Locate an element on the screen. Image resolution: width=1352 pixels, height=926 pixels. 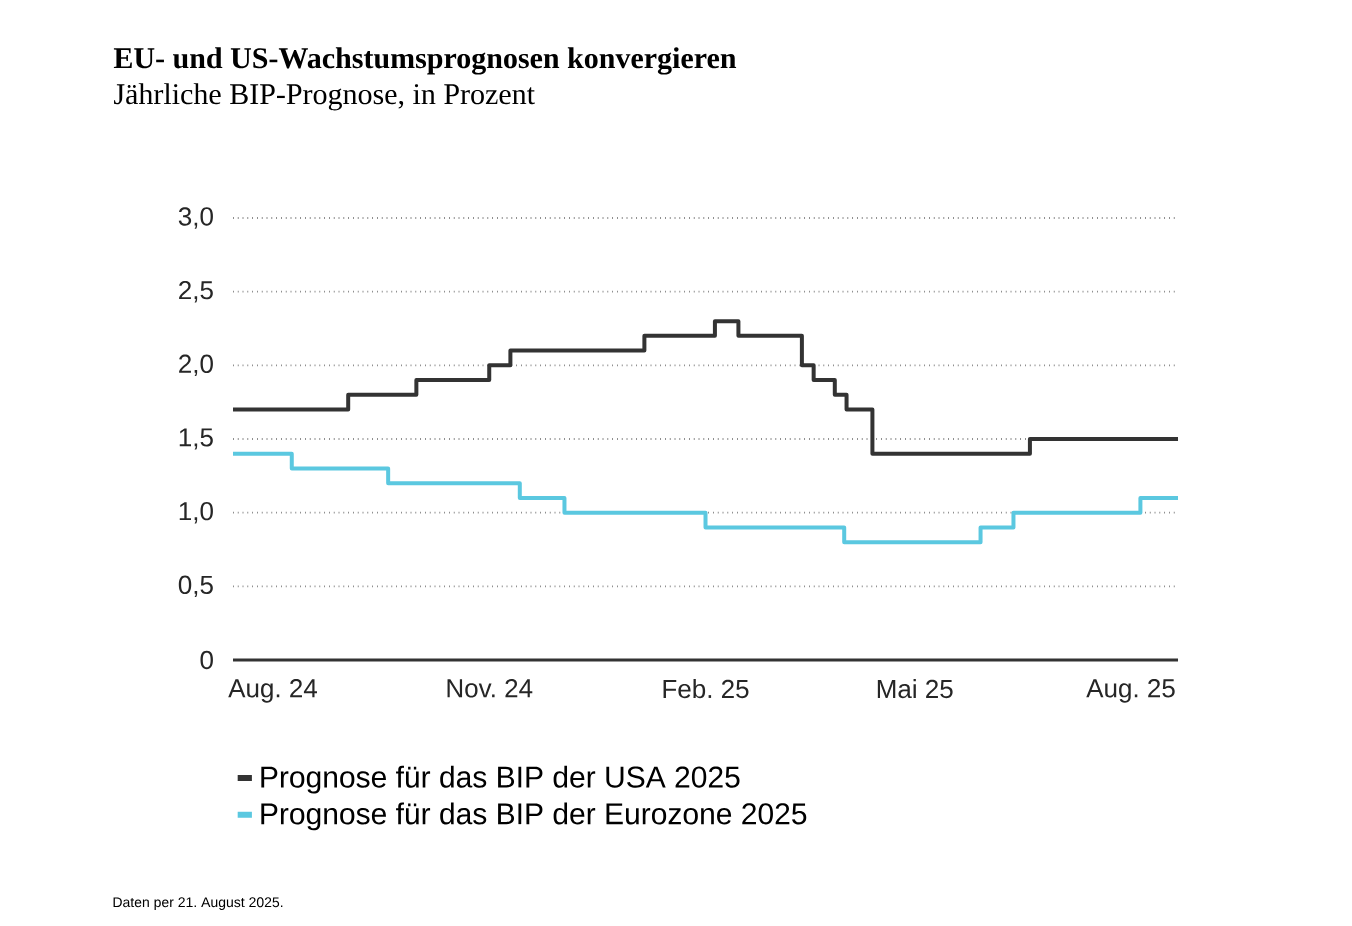
y-tick-label: 1,0 is located at coordinates (196, 512).